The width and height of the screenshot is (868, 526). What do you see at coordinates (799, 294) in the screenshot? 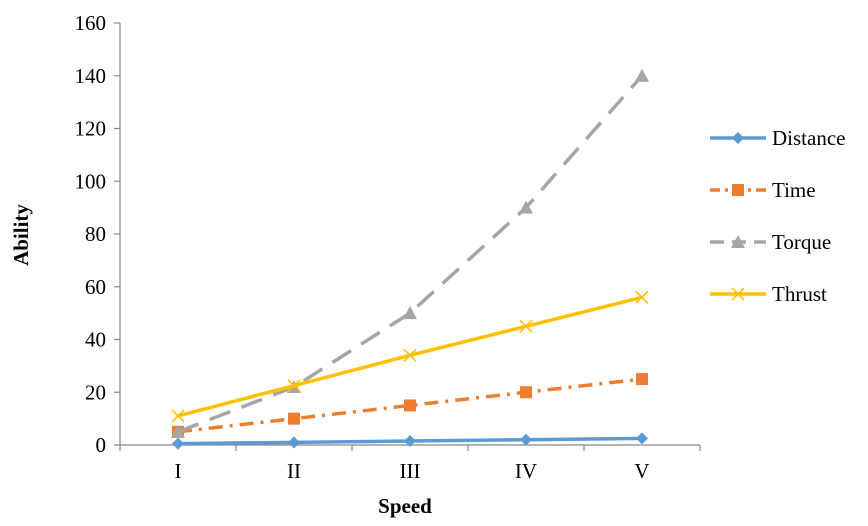
I see `legend-label-thrust: Thrust` at bounding box center [799, 294].